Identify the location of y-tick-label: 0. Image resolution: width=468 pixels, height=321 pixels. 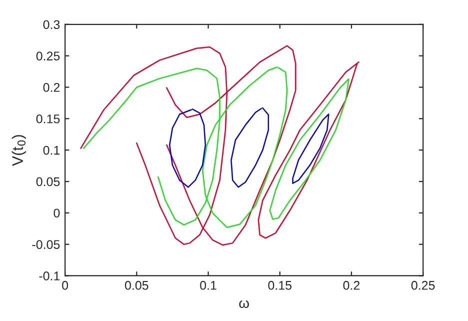
(57, 213).